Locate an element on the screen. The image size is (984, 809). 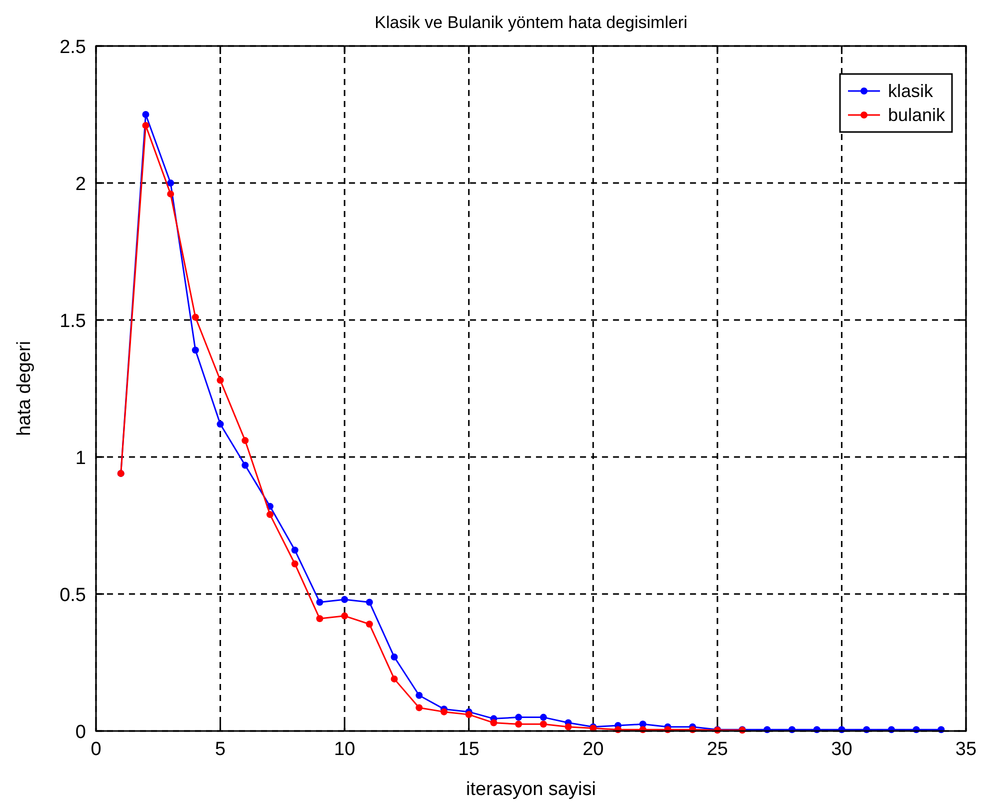
y-tick-label: 1 is located at coordinates (80, 458).